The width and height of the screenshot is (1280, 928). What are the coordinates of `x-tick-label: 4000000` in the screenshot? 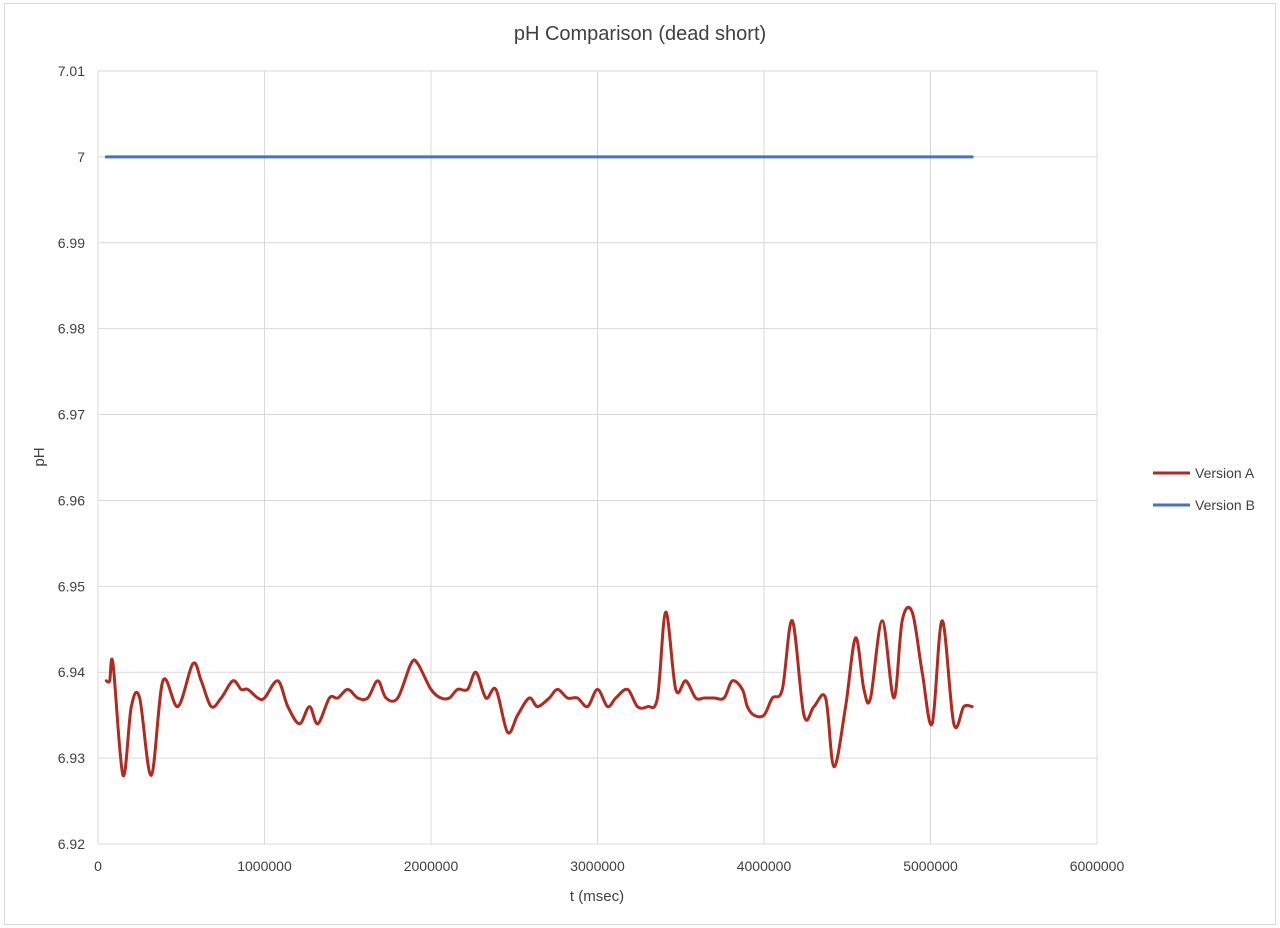 It's located at (764, 866).